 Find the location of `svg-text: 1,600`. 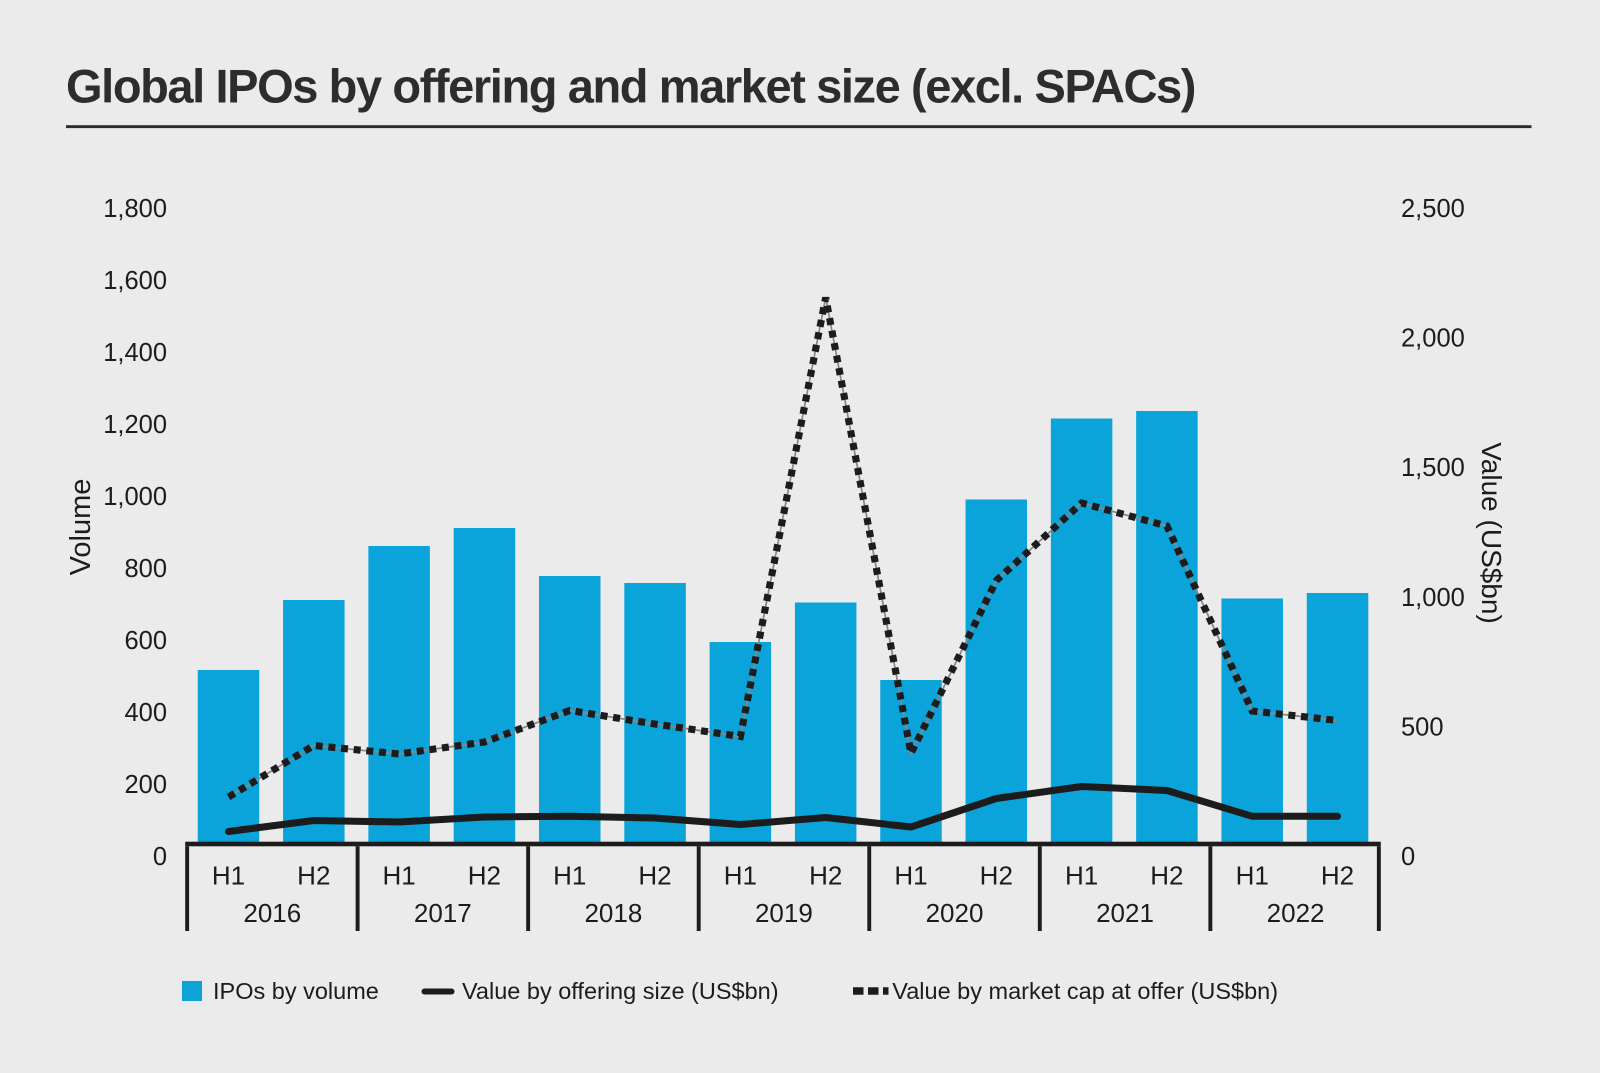

svg-text: 1,600 is located at coordinates (135, 281).